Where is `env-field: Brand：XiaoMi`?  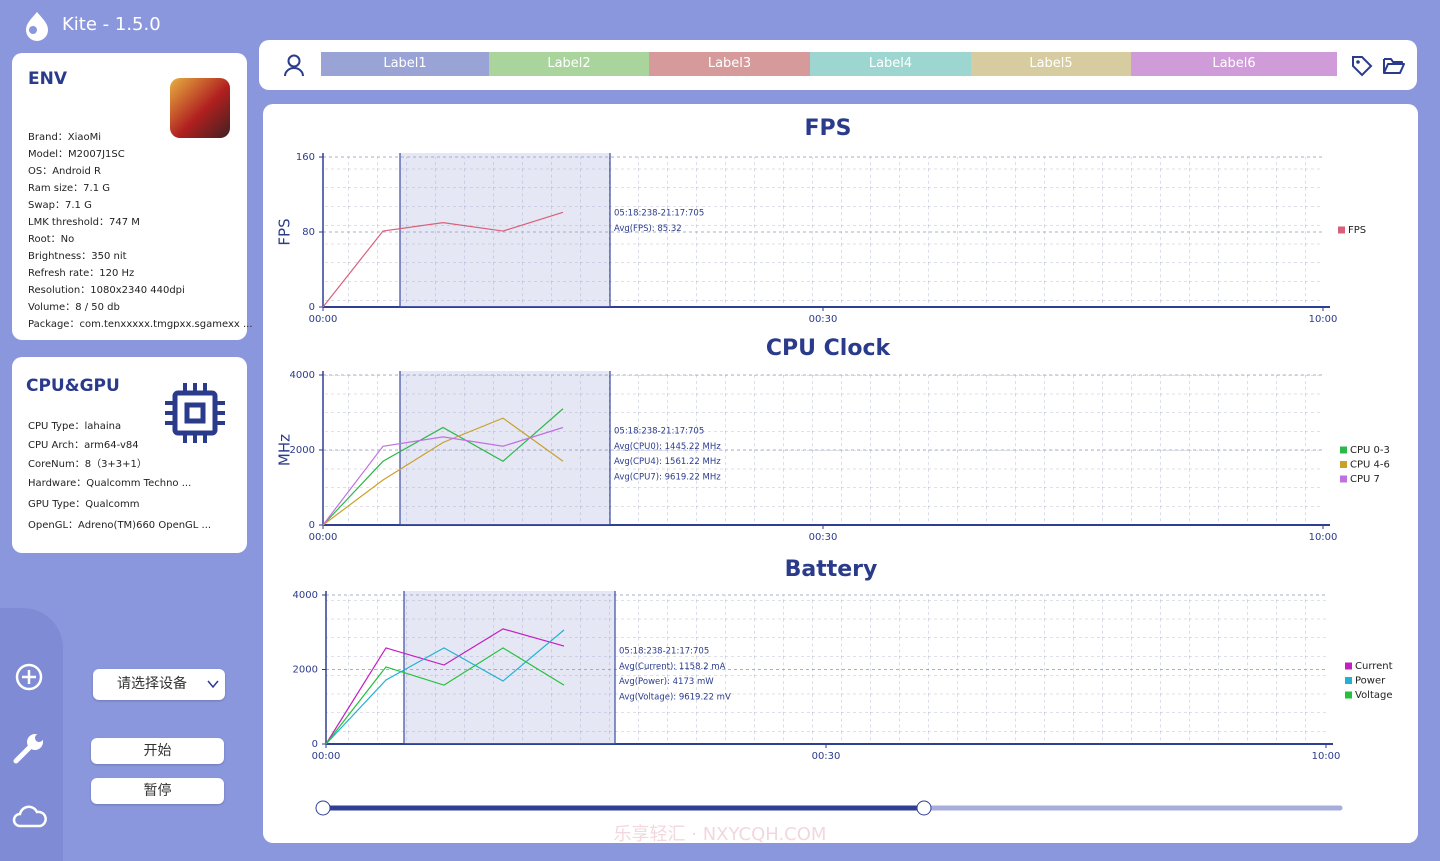 env-field: Brand：XiaoMi is located at coordinates (65, 137).